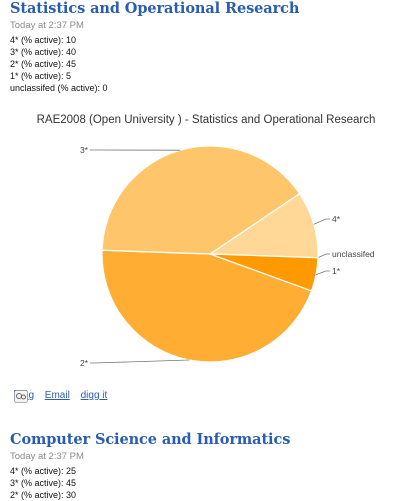 Image resolution: width=420 pixels, height=501 pixels. I want to click on share-bar: Blog Email digg it, so click(64, 395).